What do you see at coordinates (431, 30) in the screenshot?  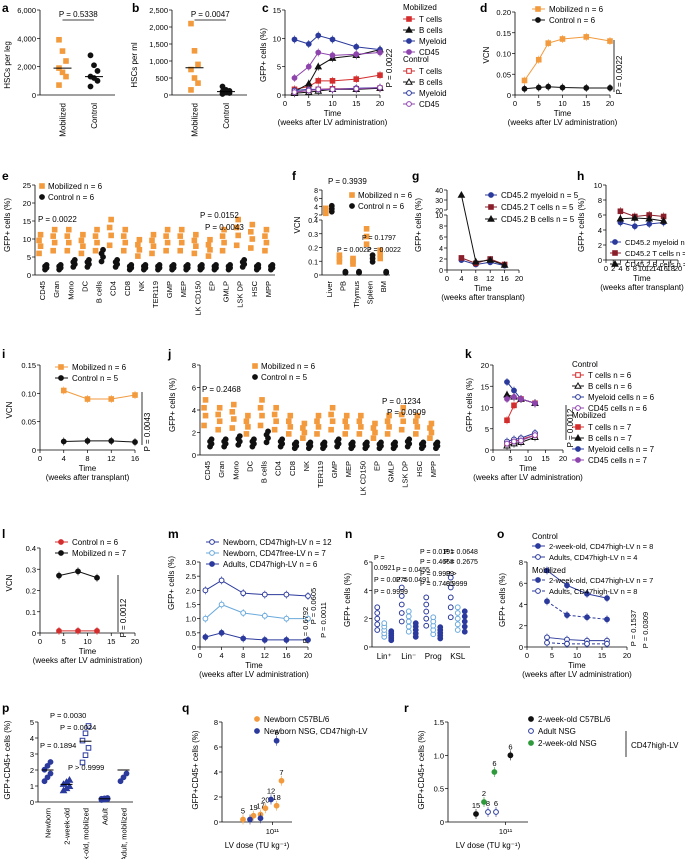 I see `legend-label: B cells` at bounding box center [431, 30].